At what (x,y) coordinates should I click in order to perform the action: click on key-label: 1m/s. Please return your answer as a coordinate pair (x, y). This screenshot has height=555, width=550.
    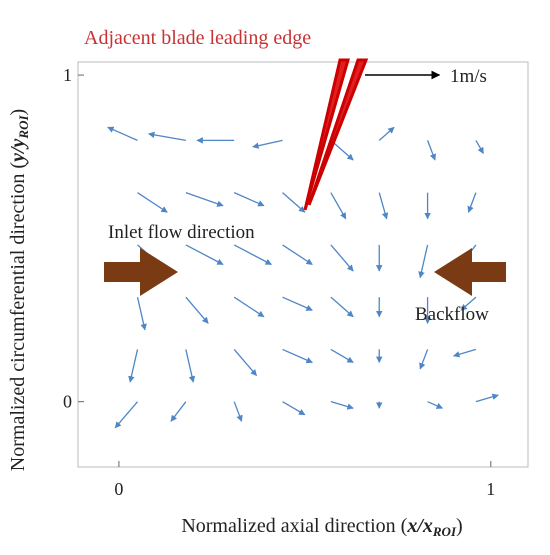
    Looking at the image, I should click on (468, 76).